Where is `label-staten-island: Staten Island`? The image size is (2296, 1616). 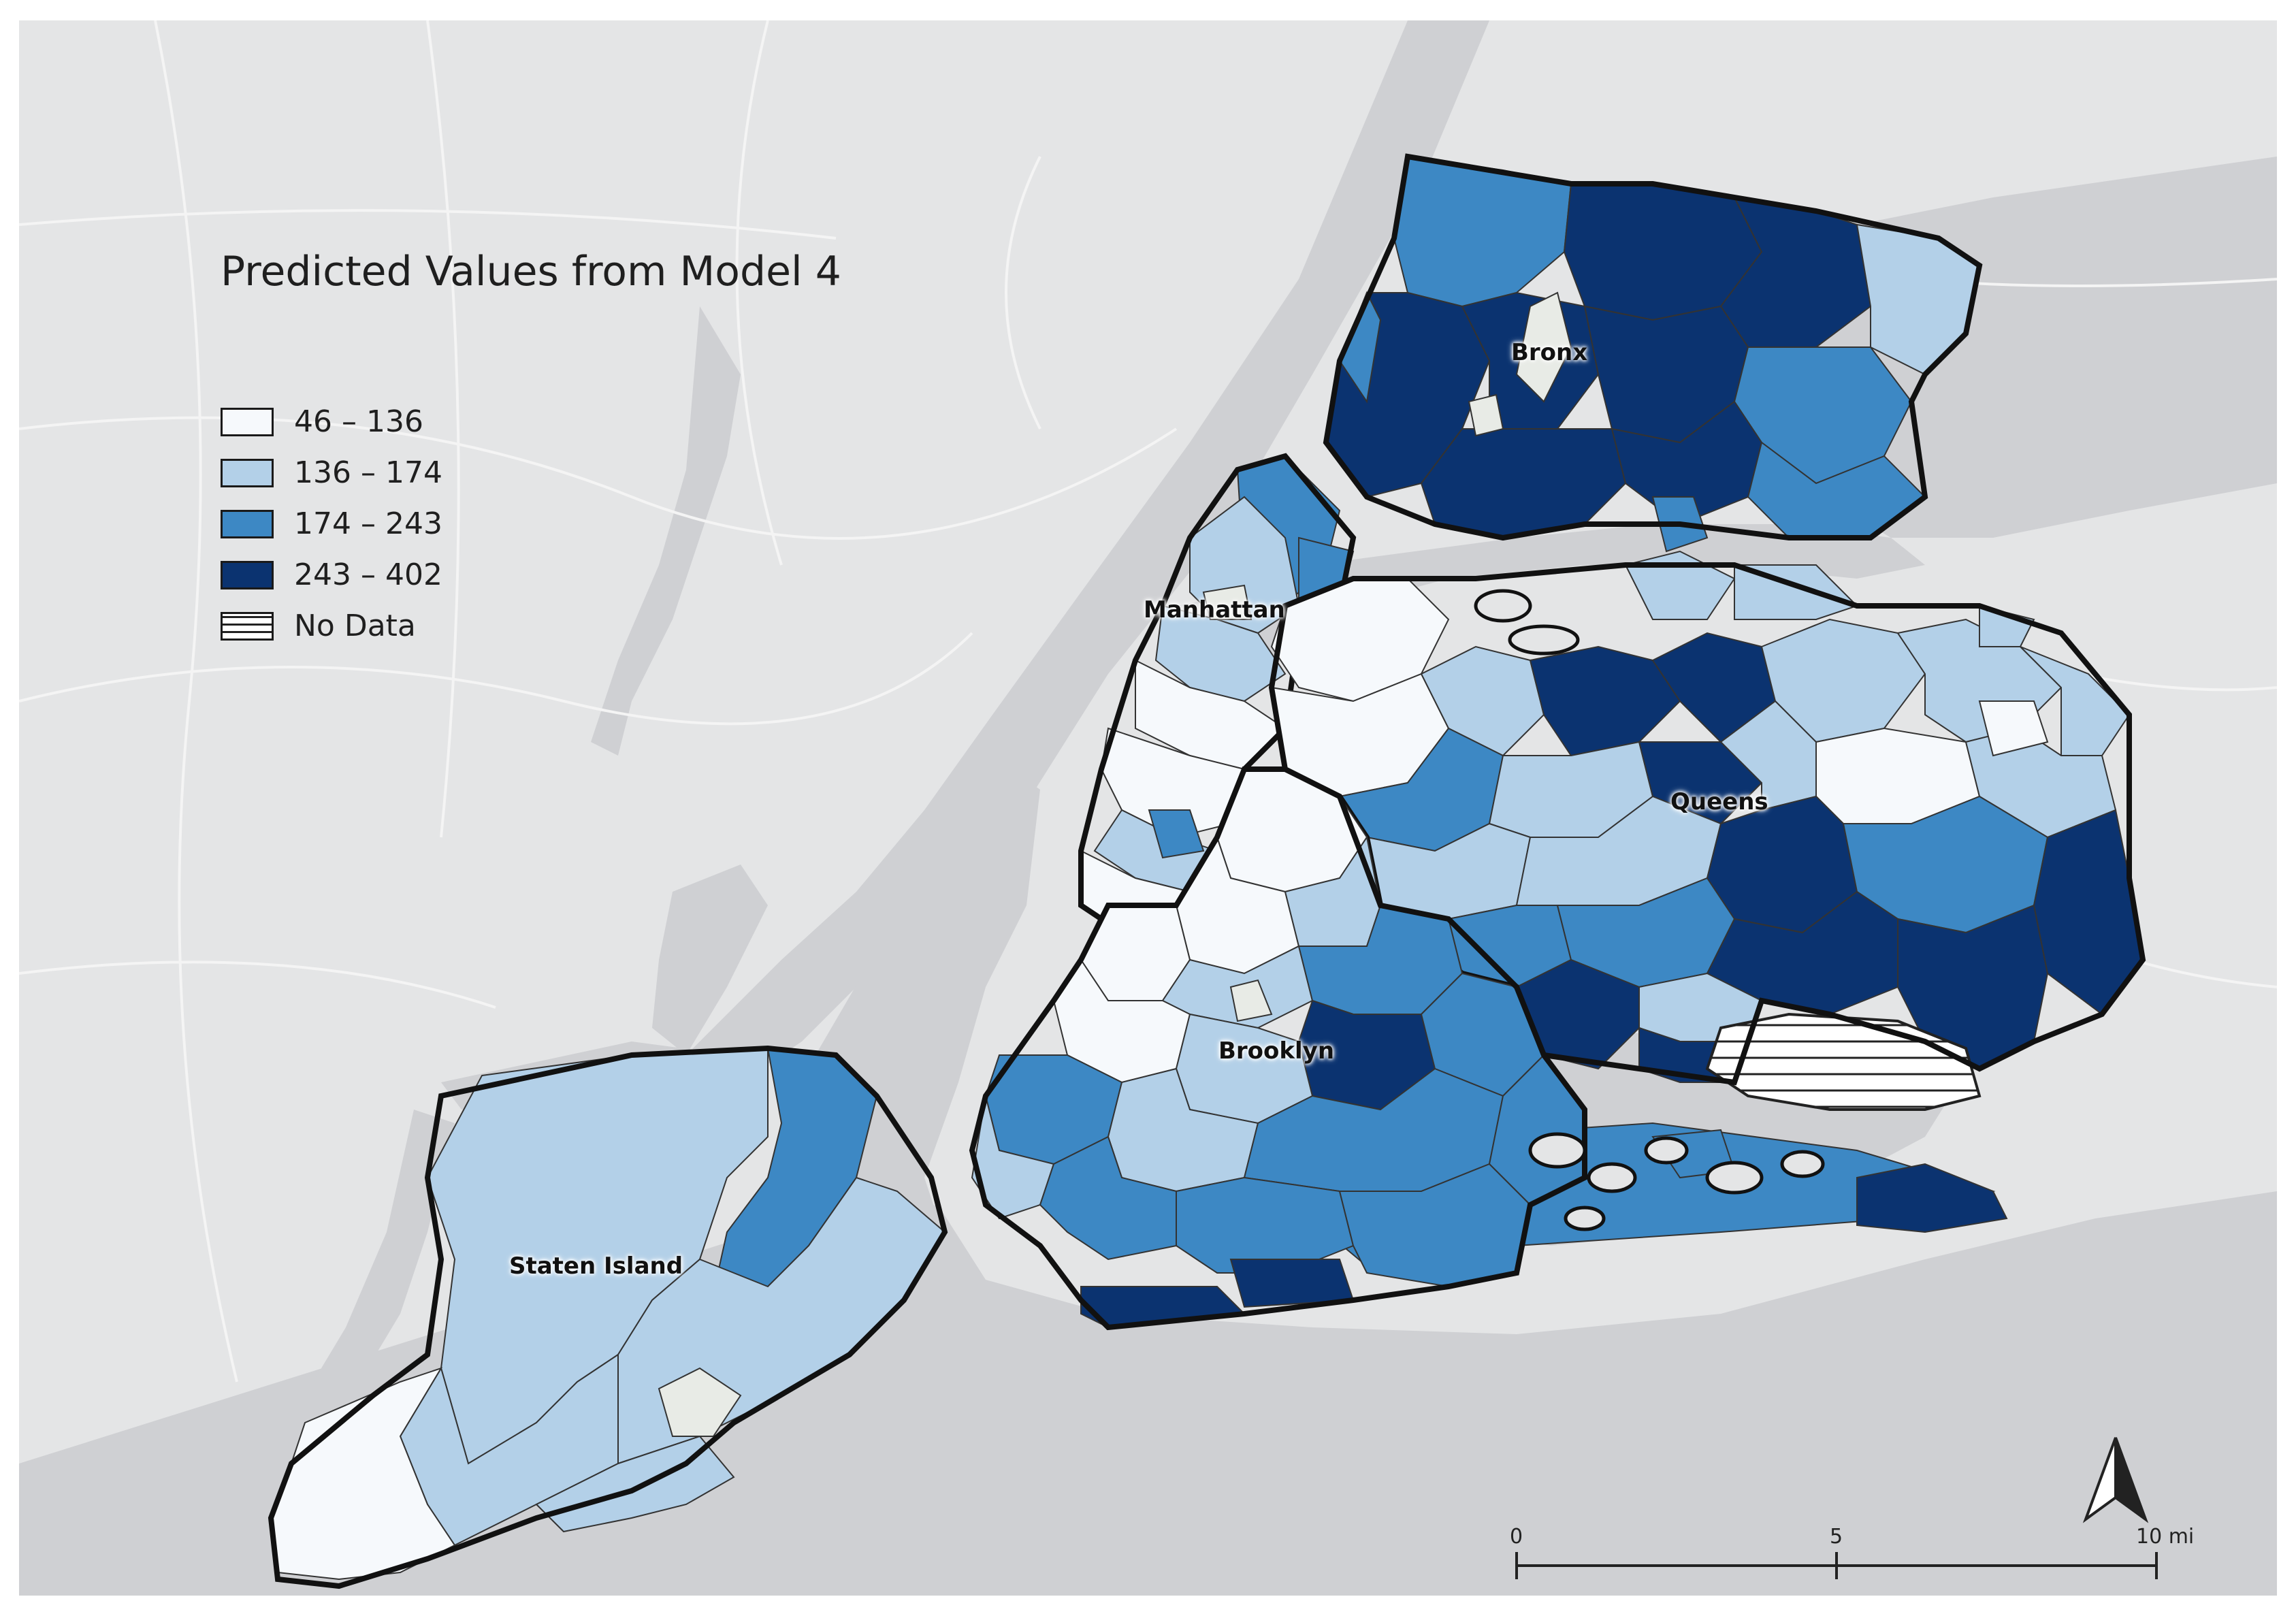 label-staten-island: Staten Island is located at coordinates (596, 1267).